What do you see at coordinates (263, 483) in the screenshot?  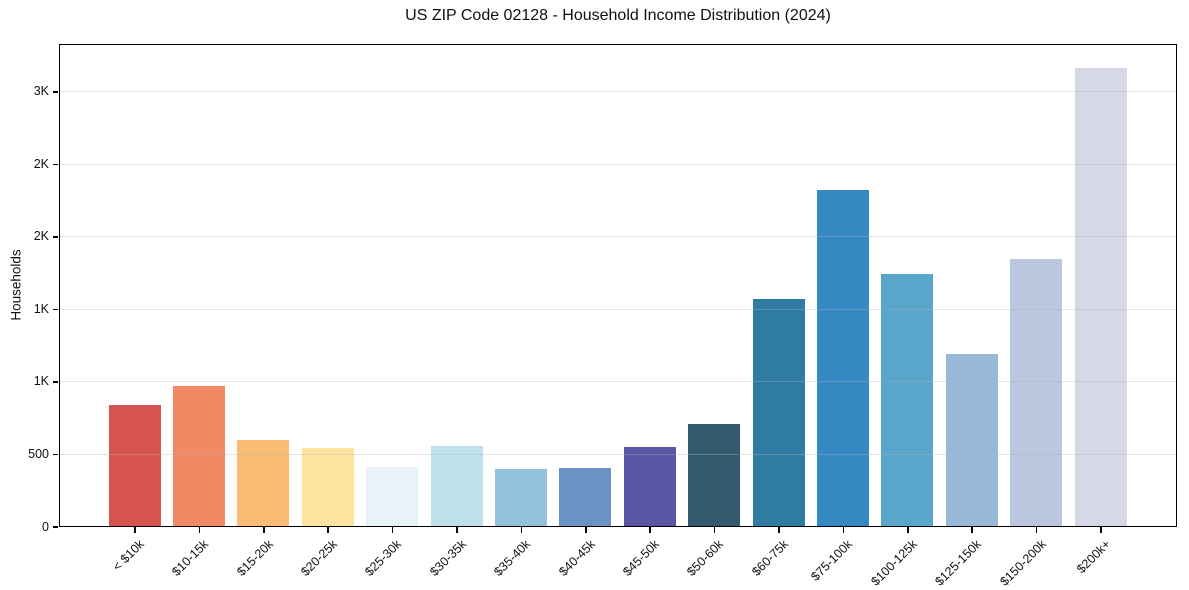 I see `bar-$15-20k` at bounding box center [263, 483].